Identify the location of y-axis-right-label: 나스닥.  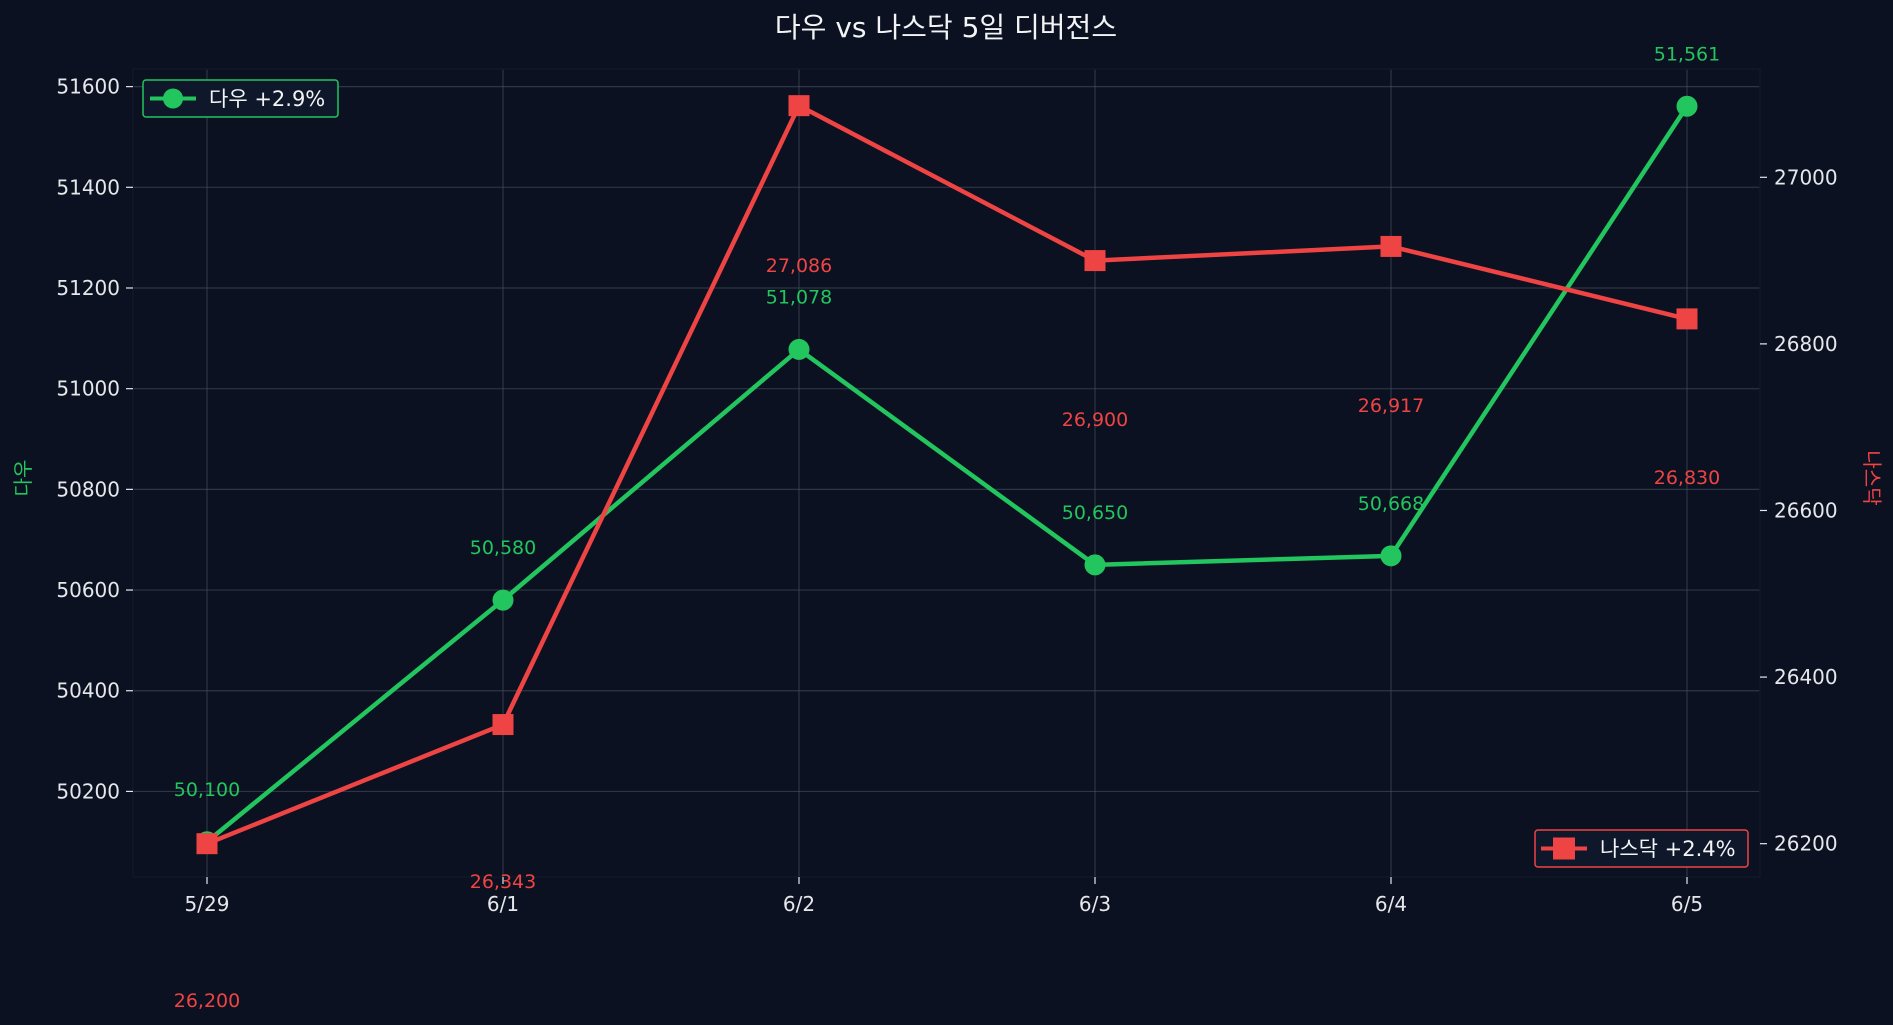
(1872, 477).